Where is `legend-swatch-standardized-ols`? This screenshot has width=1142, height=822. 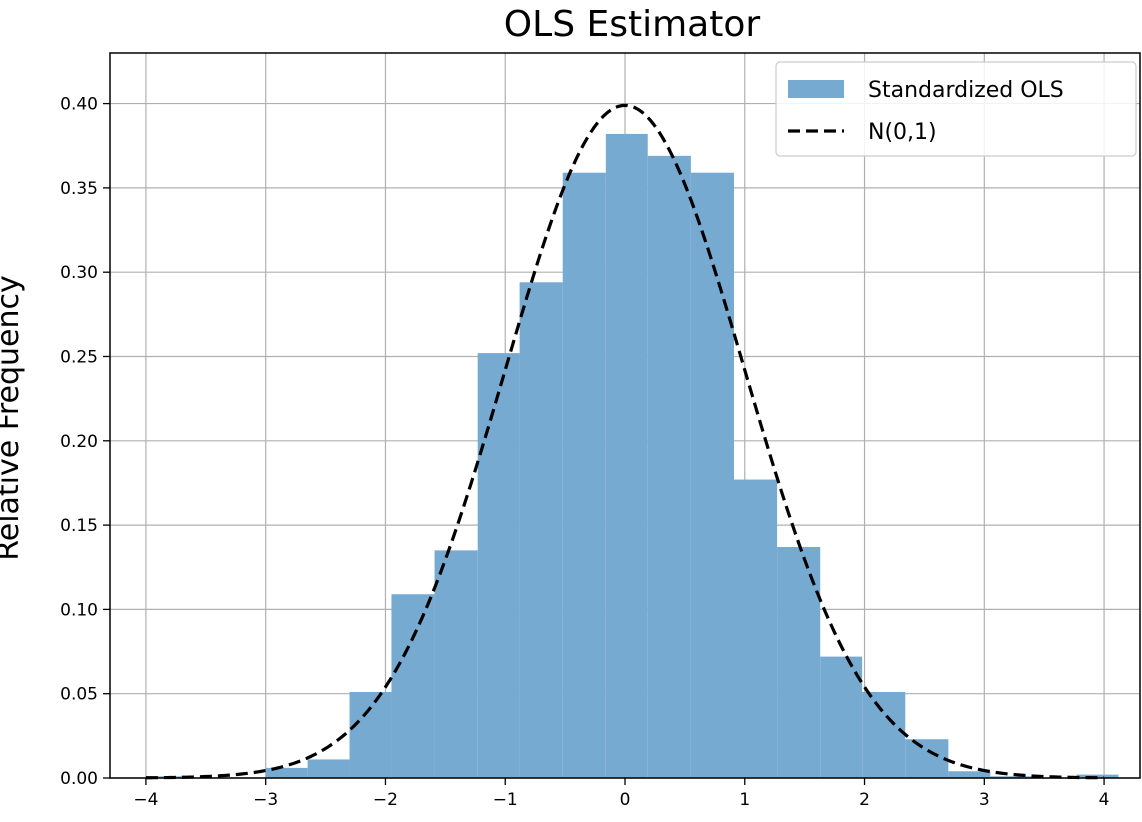 legend-swatch-standardized-ols is located at coordinates (816, 89).